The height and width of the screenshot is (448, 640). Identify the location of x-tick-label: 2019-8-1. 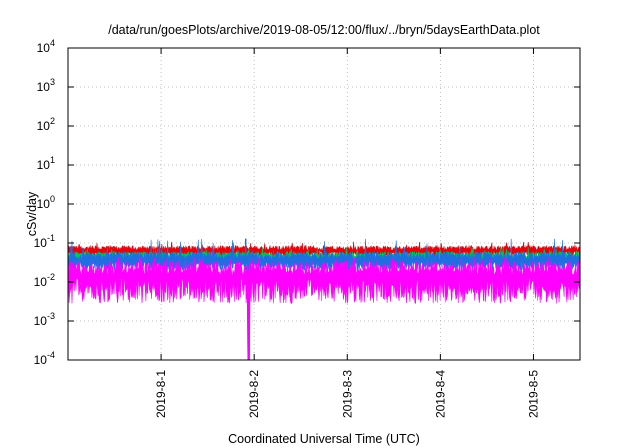
(161, 394).